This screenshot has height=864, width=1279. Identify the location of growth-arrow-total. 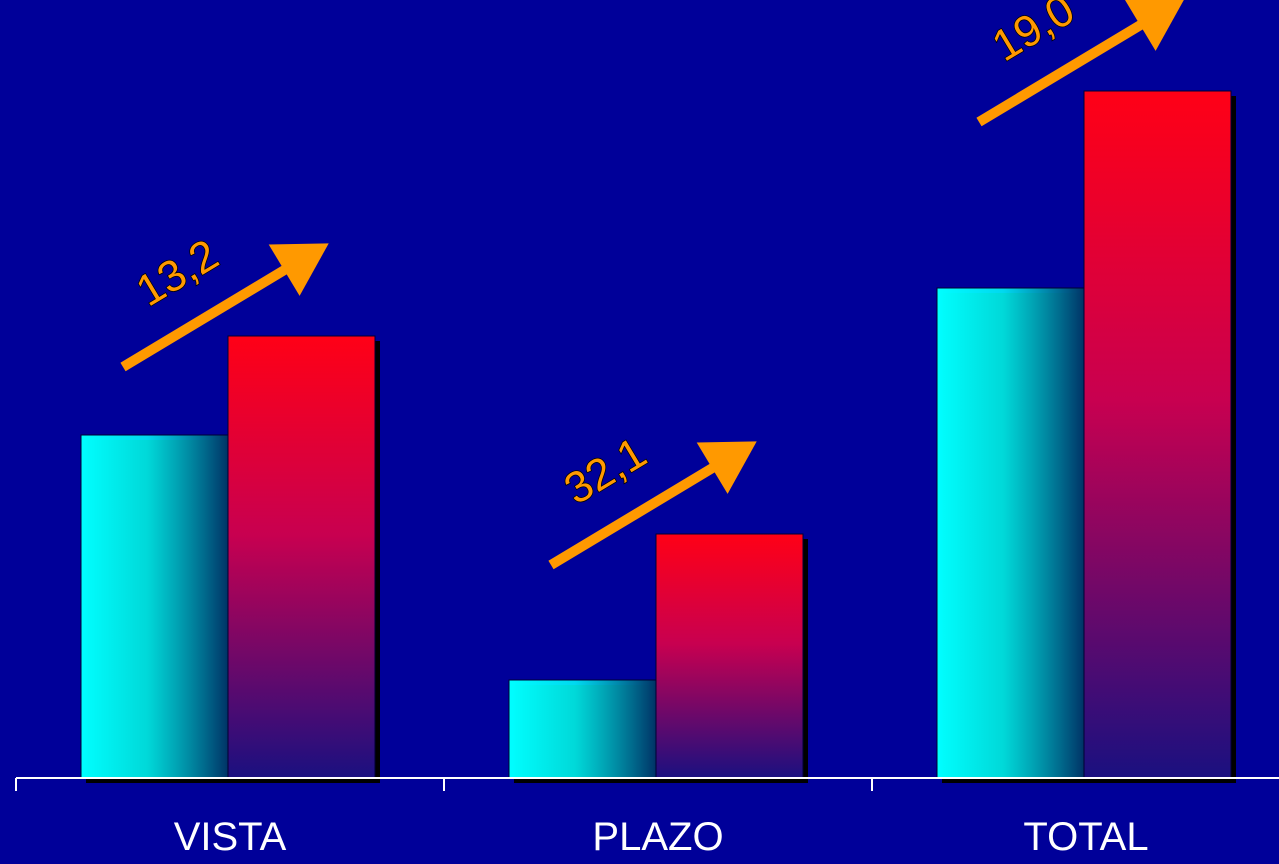
(1080, 63).